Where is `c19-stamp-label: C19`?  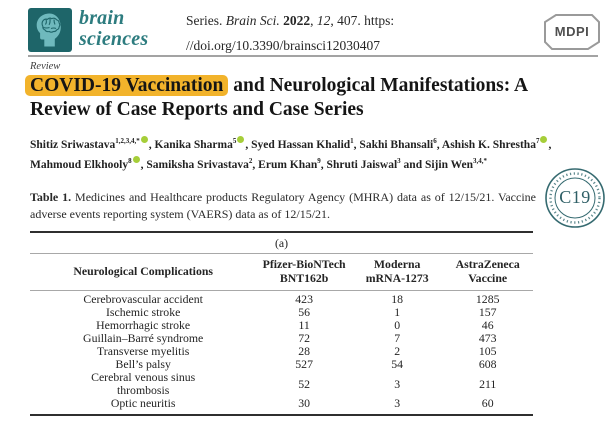
c19-stamp-label: C19 is located at coordinates (575, 197).